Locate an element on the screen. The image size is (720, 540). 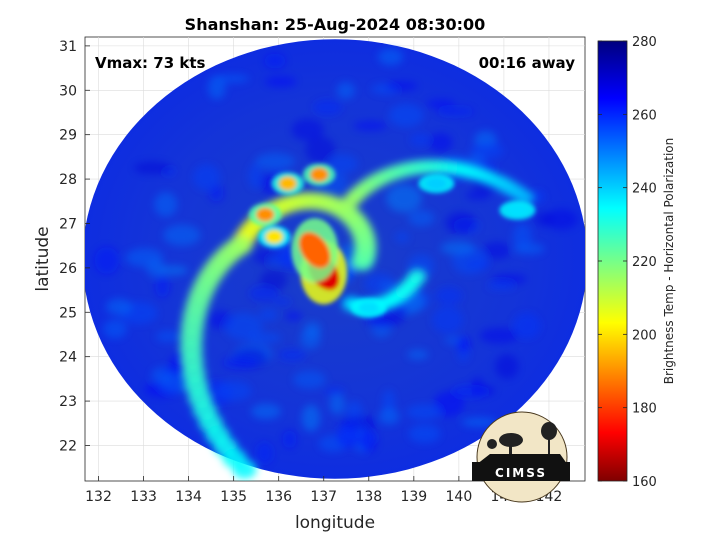
colorbar-tick-label: 240 is located at coordinates (644, 189).